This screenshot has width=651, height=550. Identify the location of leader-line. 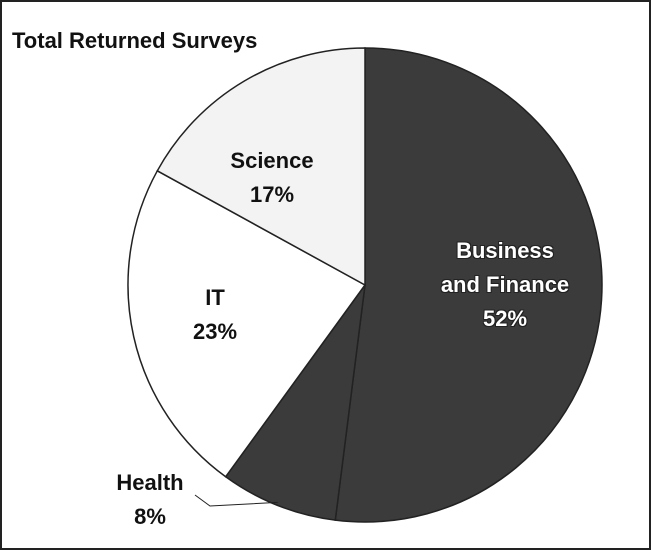
(236, 500).